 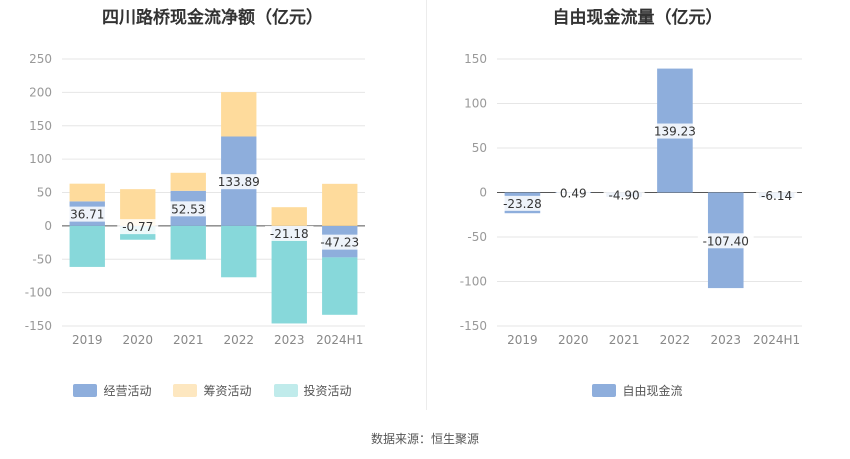 I want to click on data-label: 52.53, so click(x=188, y=209).